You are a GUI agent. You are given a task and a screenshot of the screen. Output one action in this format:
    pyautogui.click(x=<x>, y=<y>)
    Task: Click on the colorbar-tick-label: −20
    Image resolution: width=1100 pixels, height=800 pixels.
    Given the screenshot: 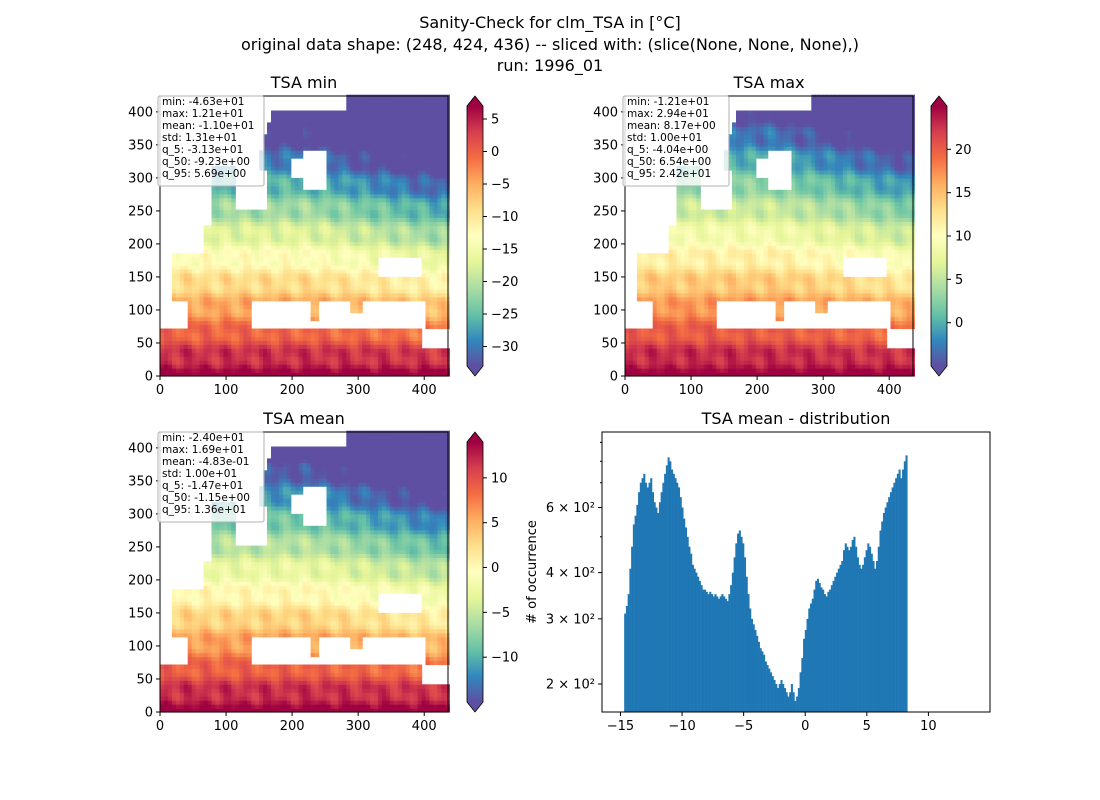 What is the action you would take?
    pyautogui.click(x=504, y=282)
    